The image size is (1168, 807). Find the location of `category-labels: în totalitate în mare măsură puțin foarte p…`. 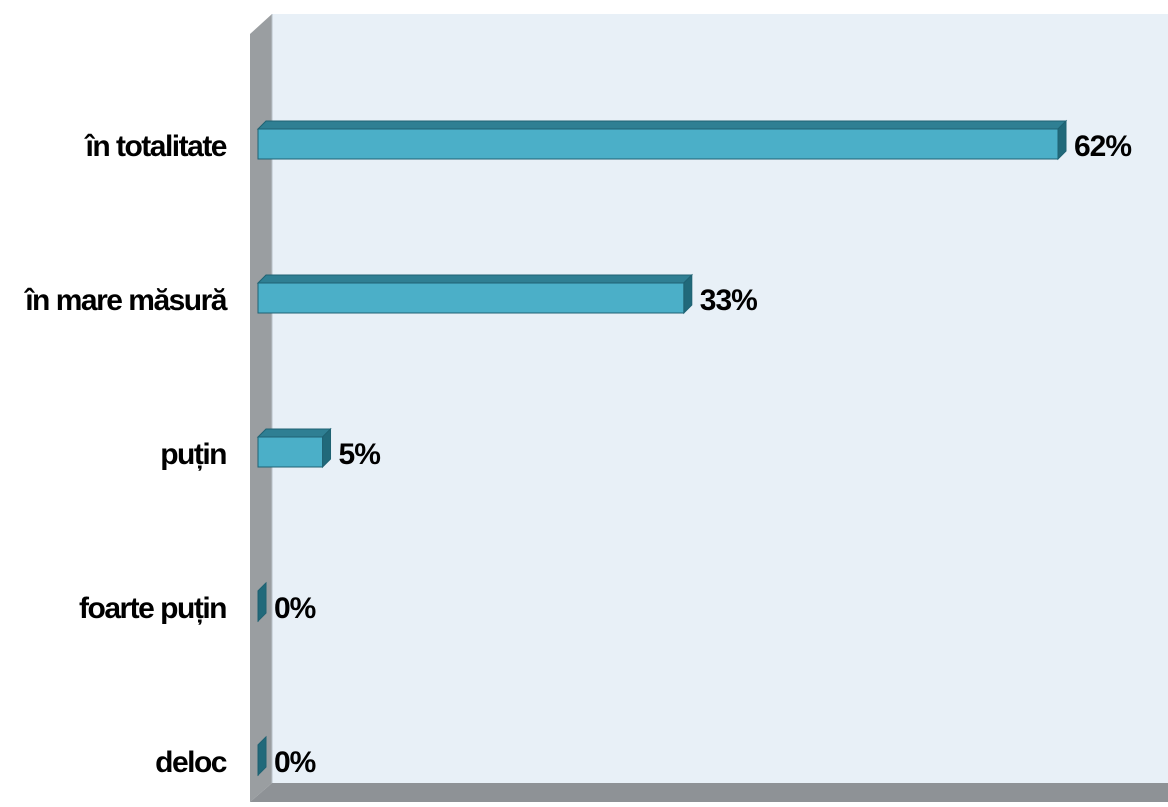

category-labels: în totalitate în mare măsură puțin foarte p… is located at coordinates (126, 454).